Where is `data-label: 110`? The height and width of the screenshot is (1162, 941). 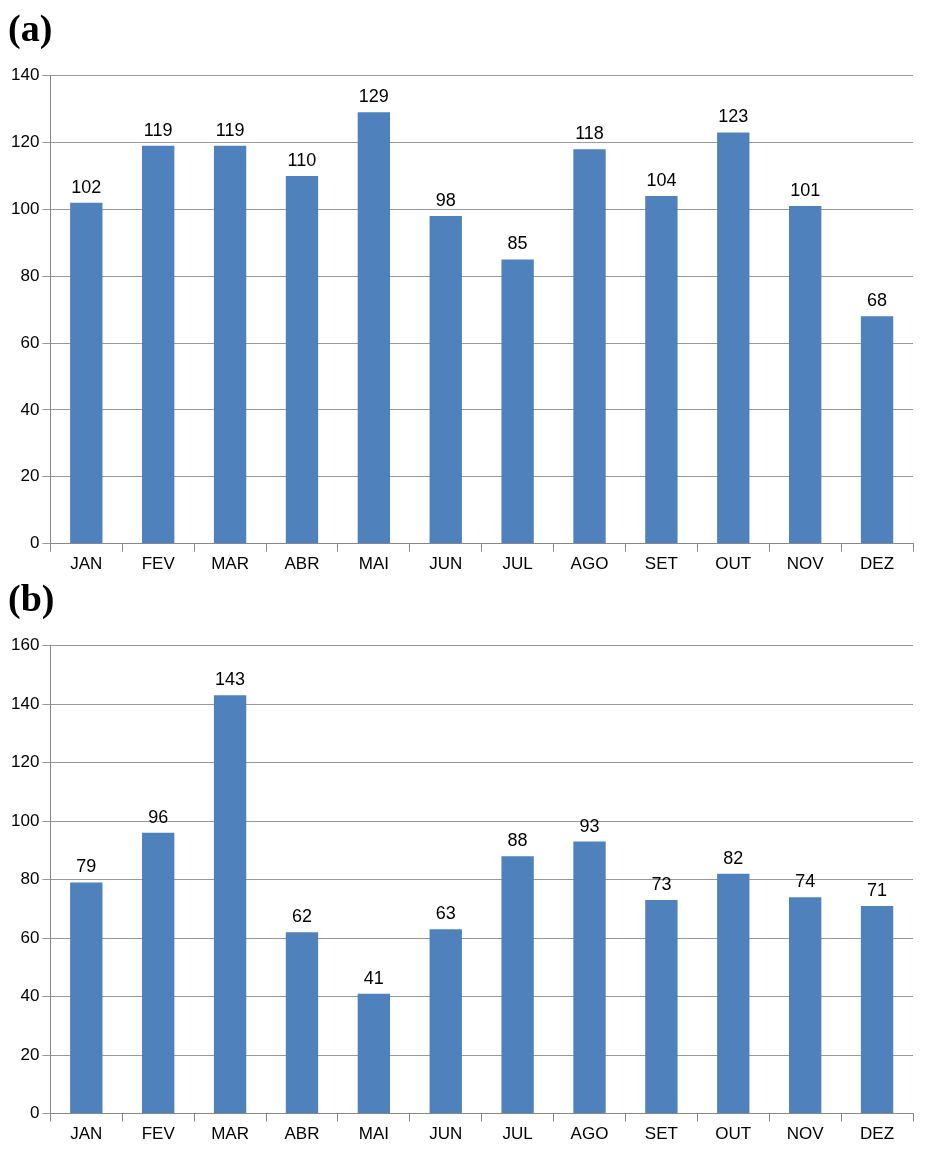
data-label: 110 is located at coordinates (302, 159).